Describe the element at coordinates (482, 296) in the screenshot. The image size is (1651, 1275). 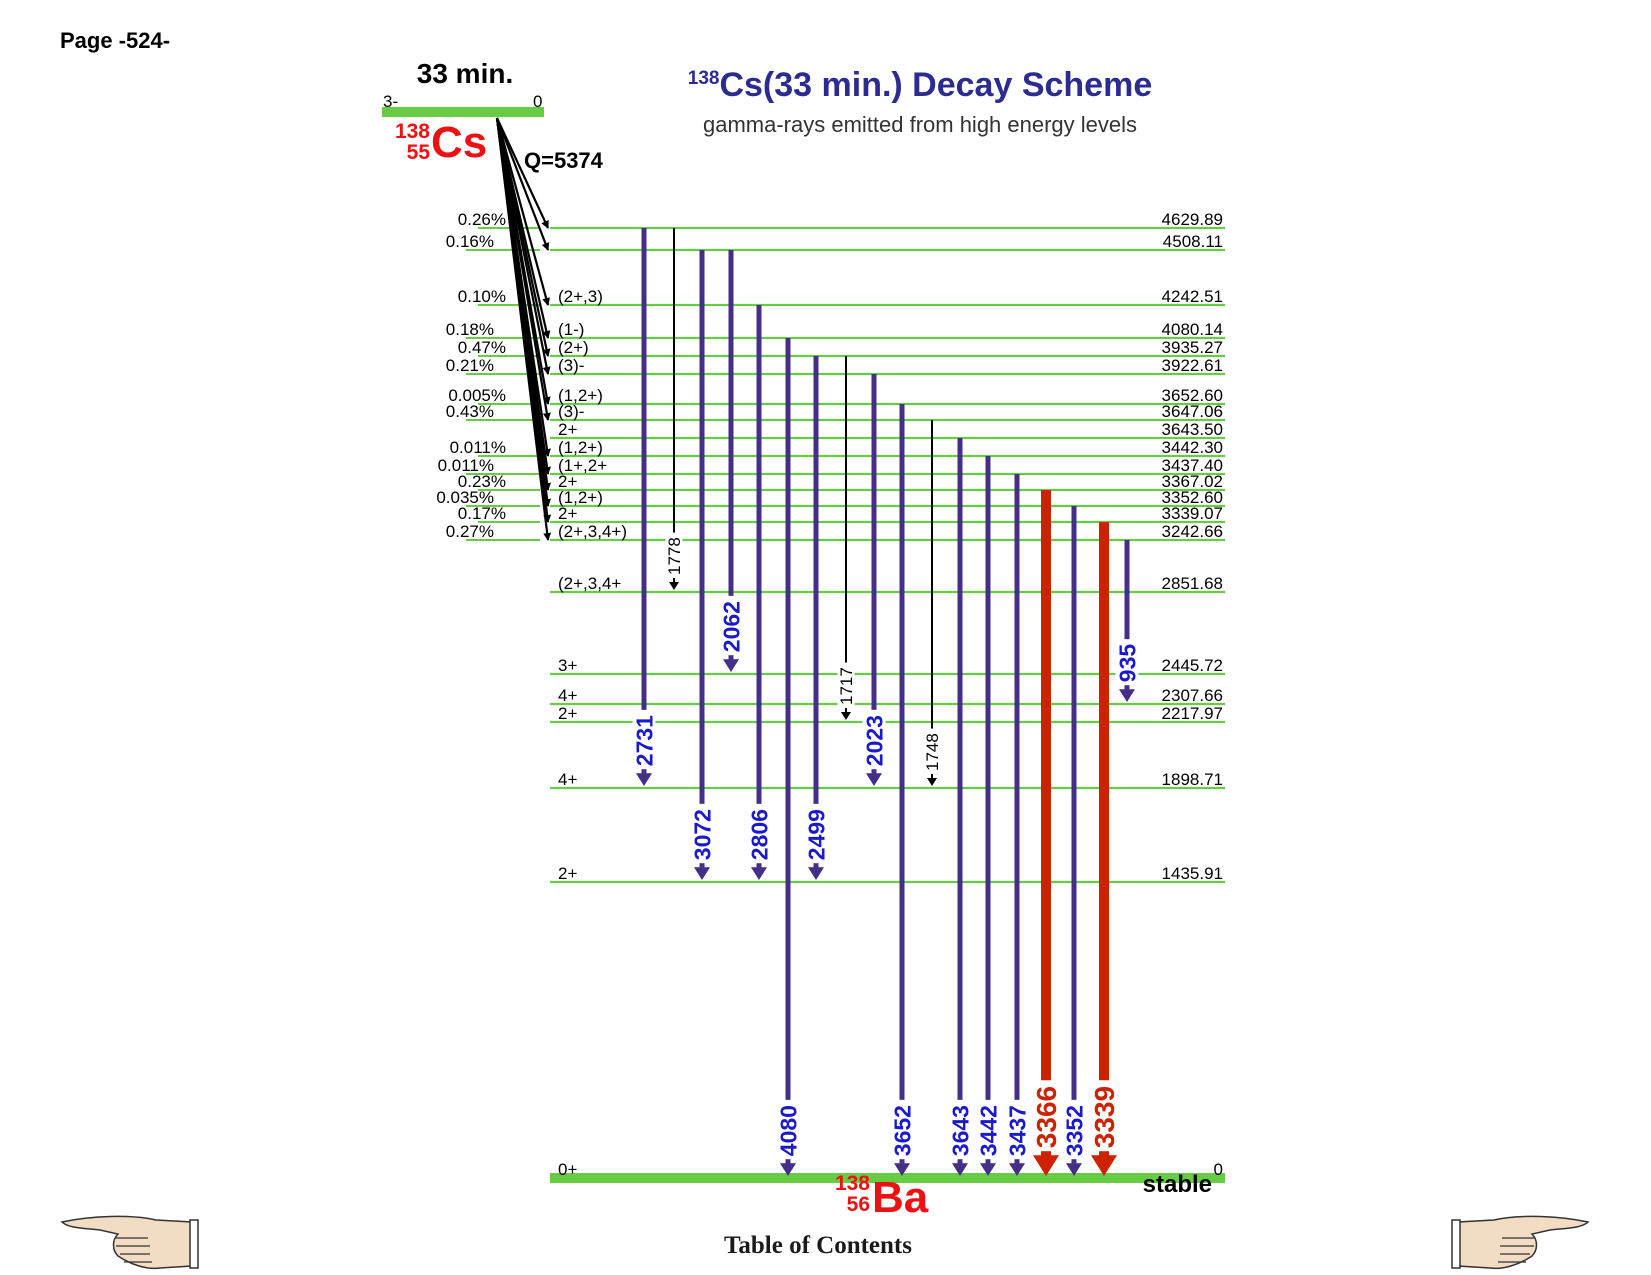
I see `beta-branch-label: 0.10%` at that location.